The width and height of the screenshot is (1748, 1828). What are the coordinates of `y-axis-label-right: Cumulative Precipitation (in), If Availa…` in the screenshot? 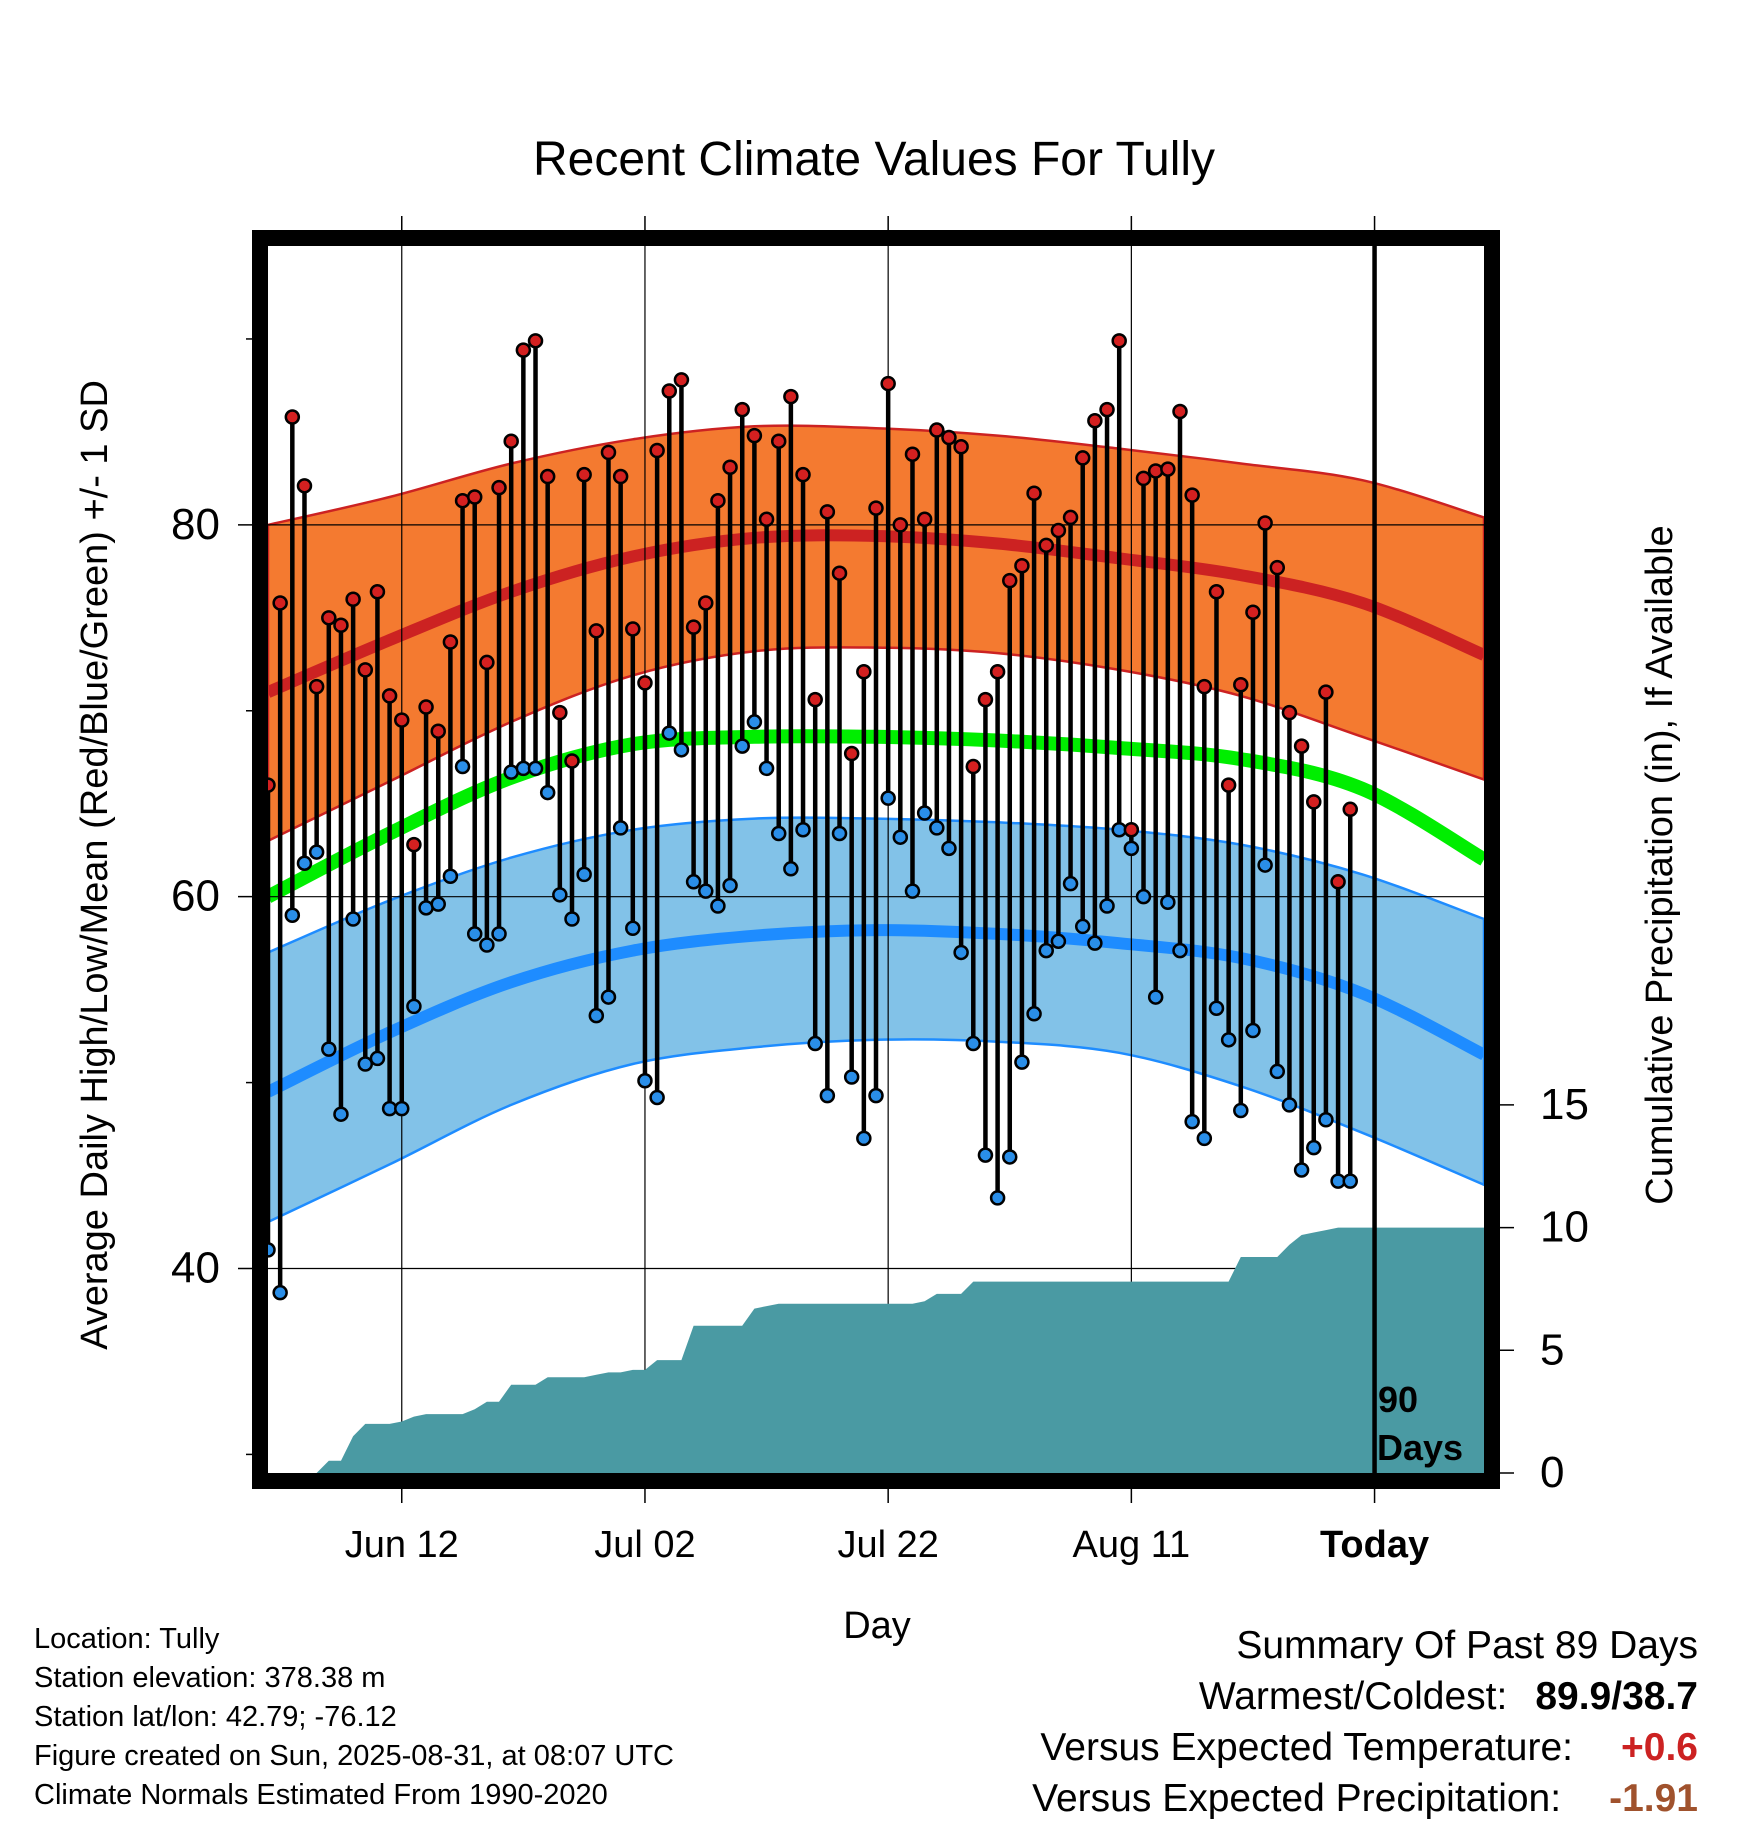 It's located at (1660, 864).